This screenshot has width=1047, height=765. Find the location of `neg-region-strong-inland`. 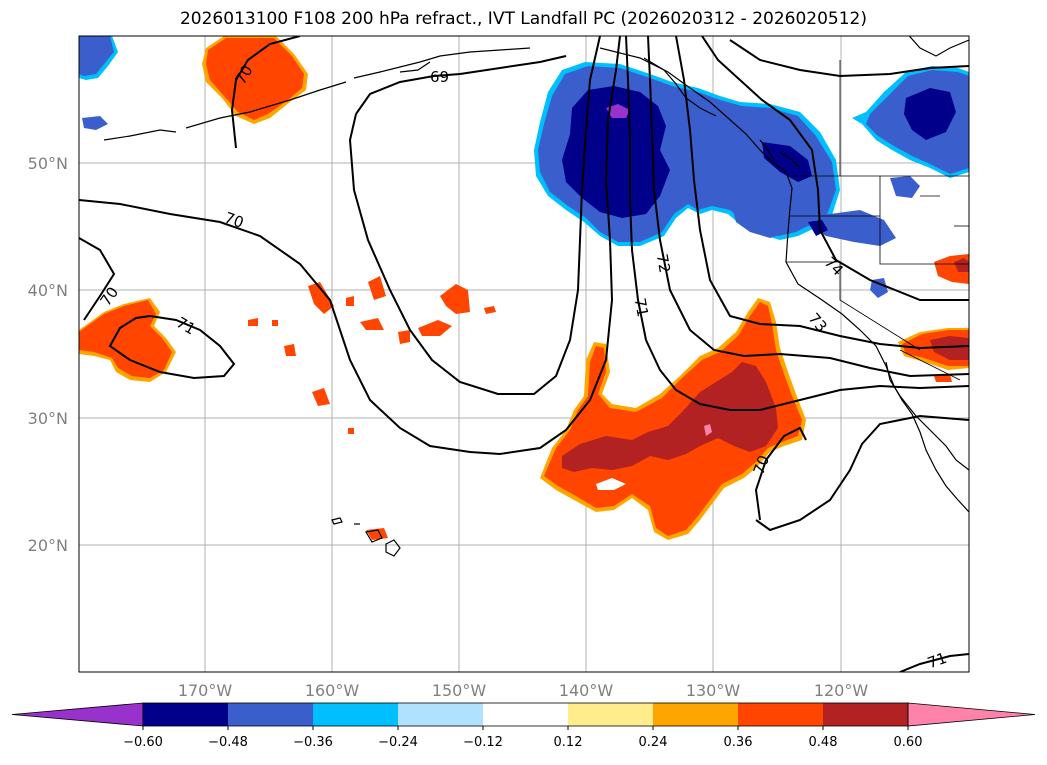

neg-region-strong-inland is located at coordinates (818, 228).